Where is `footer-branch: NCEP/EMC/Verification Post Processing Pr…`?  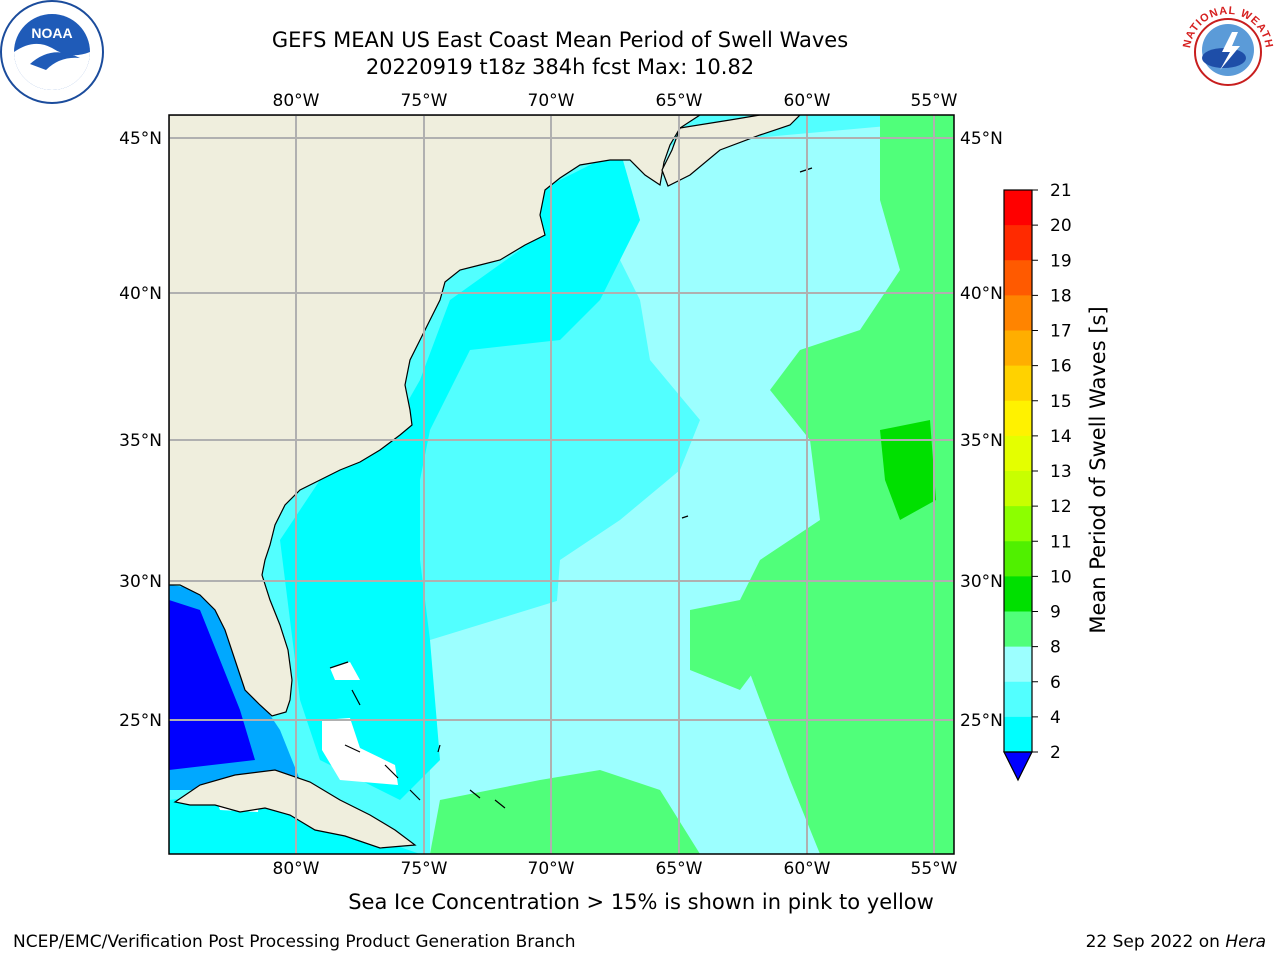 footer-branch: NCEP/EMC/Verification Post Processing Pr… is located at coordinates (294, 942).